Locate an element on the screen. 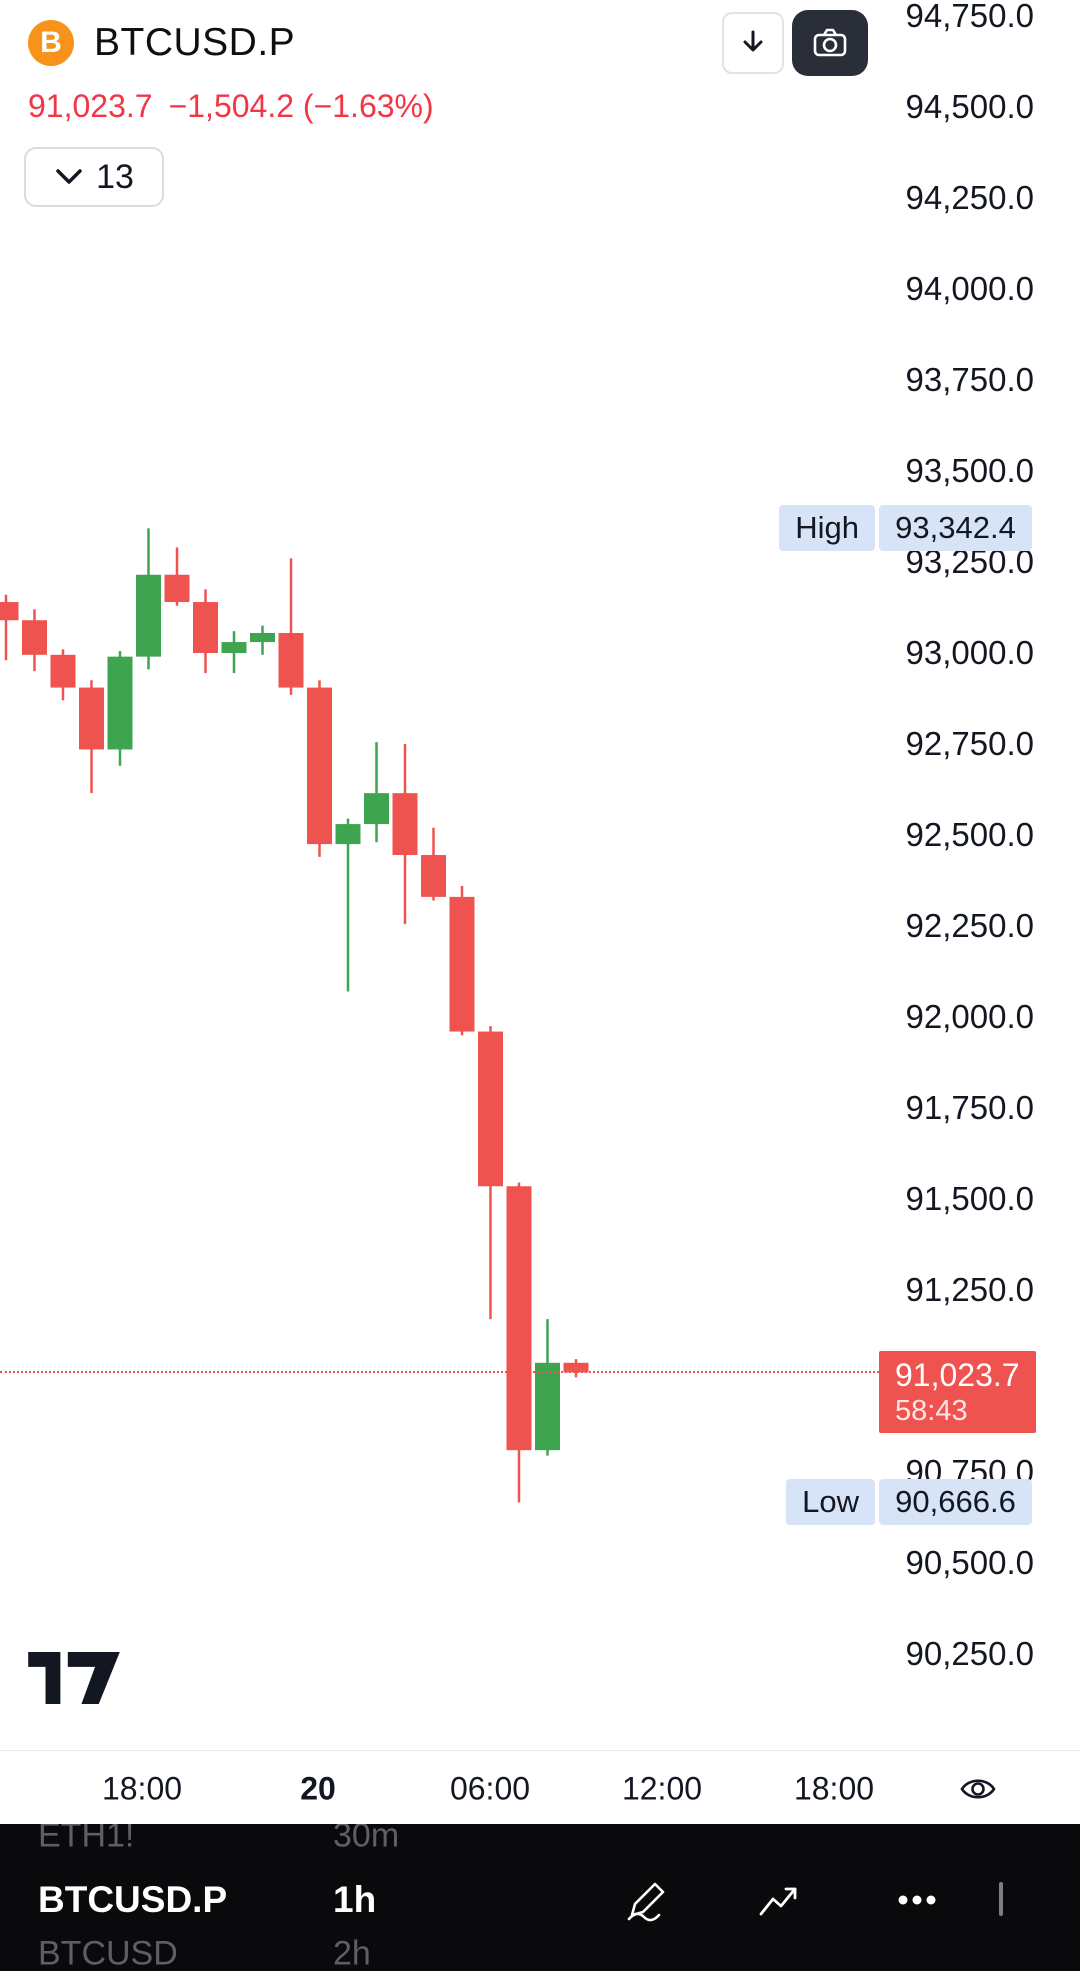  camera-button is located at coordinates (830, 43).